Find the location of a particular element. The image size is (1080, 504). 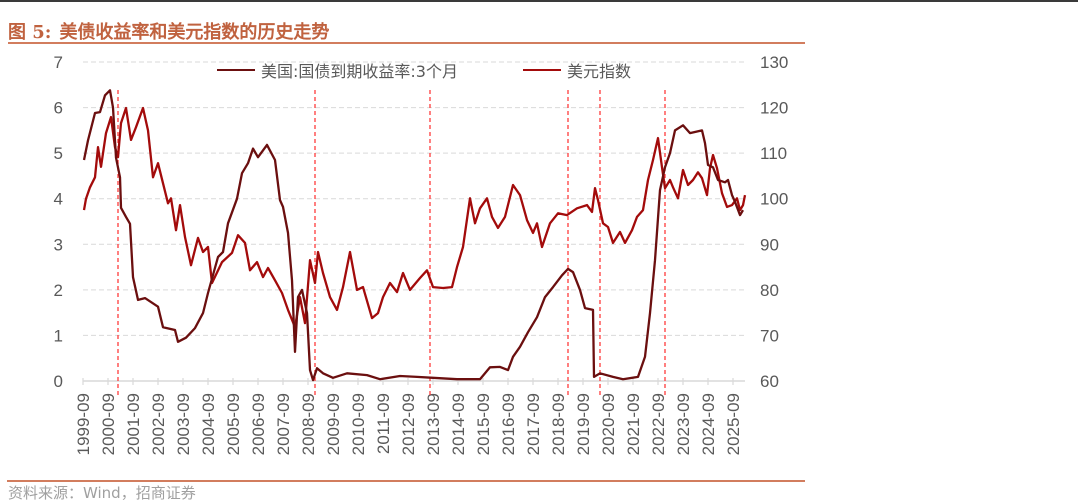

figure-label: 图 5: is located at coordinates (30, 32).